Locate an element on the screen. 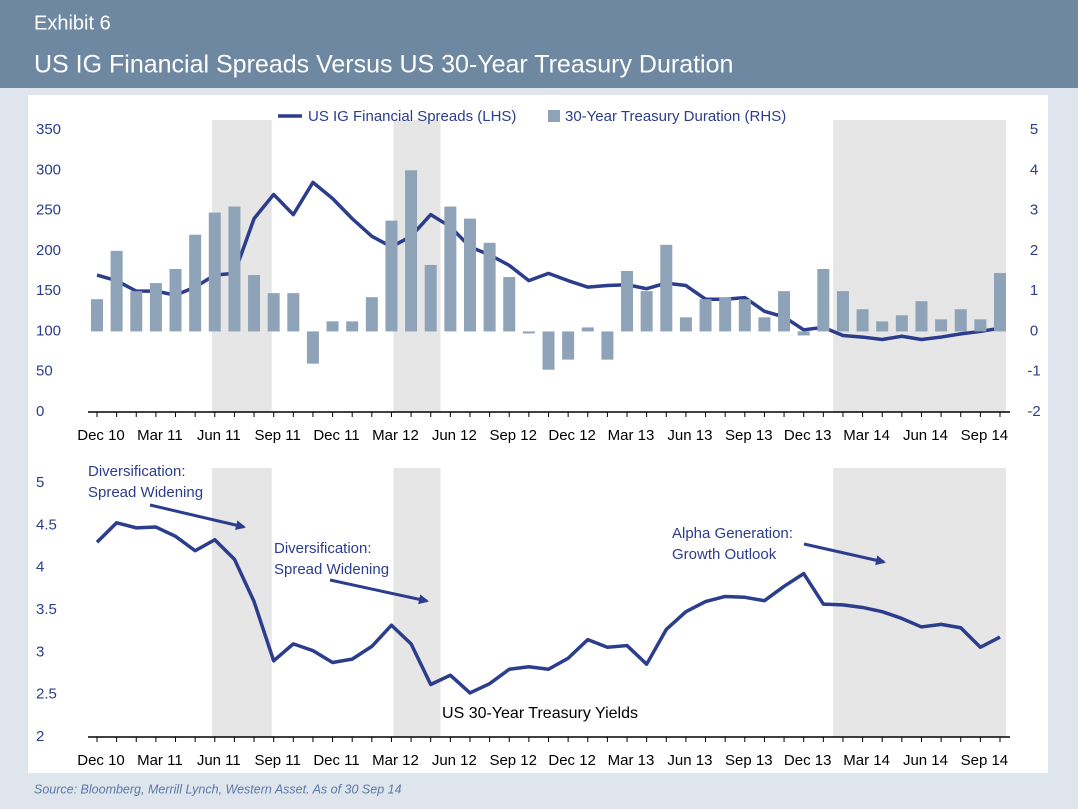 This screenshot has width=1078, height=809. y2-tick-label: 5 is located at coordinates (1034, 129).